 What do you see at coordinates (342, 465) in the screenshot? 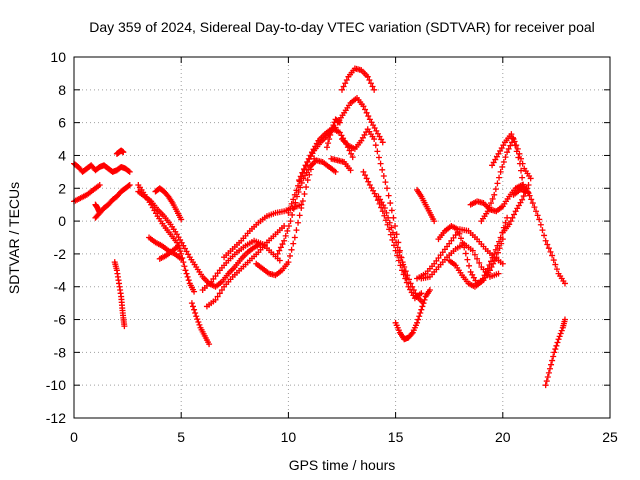
I see `x-axis-label: GPS time / hours` at bounding box center [342, 465].